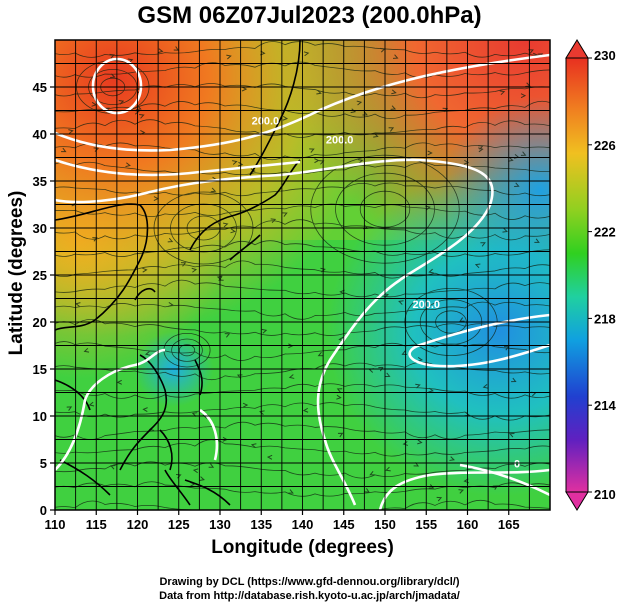  What do you see at coordinates (43, 510) in the screenshot?
I see `y-tick-label: 0` at bounding box center [43, 510].